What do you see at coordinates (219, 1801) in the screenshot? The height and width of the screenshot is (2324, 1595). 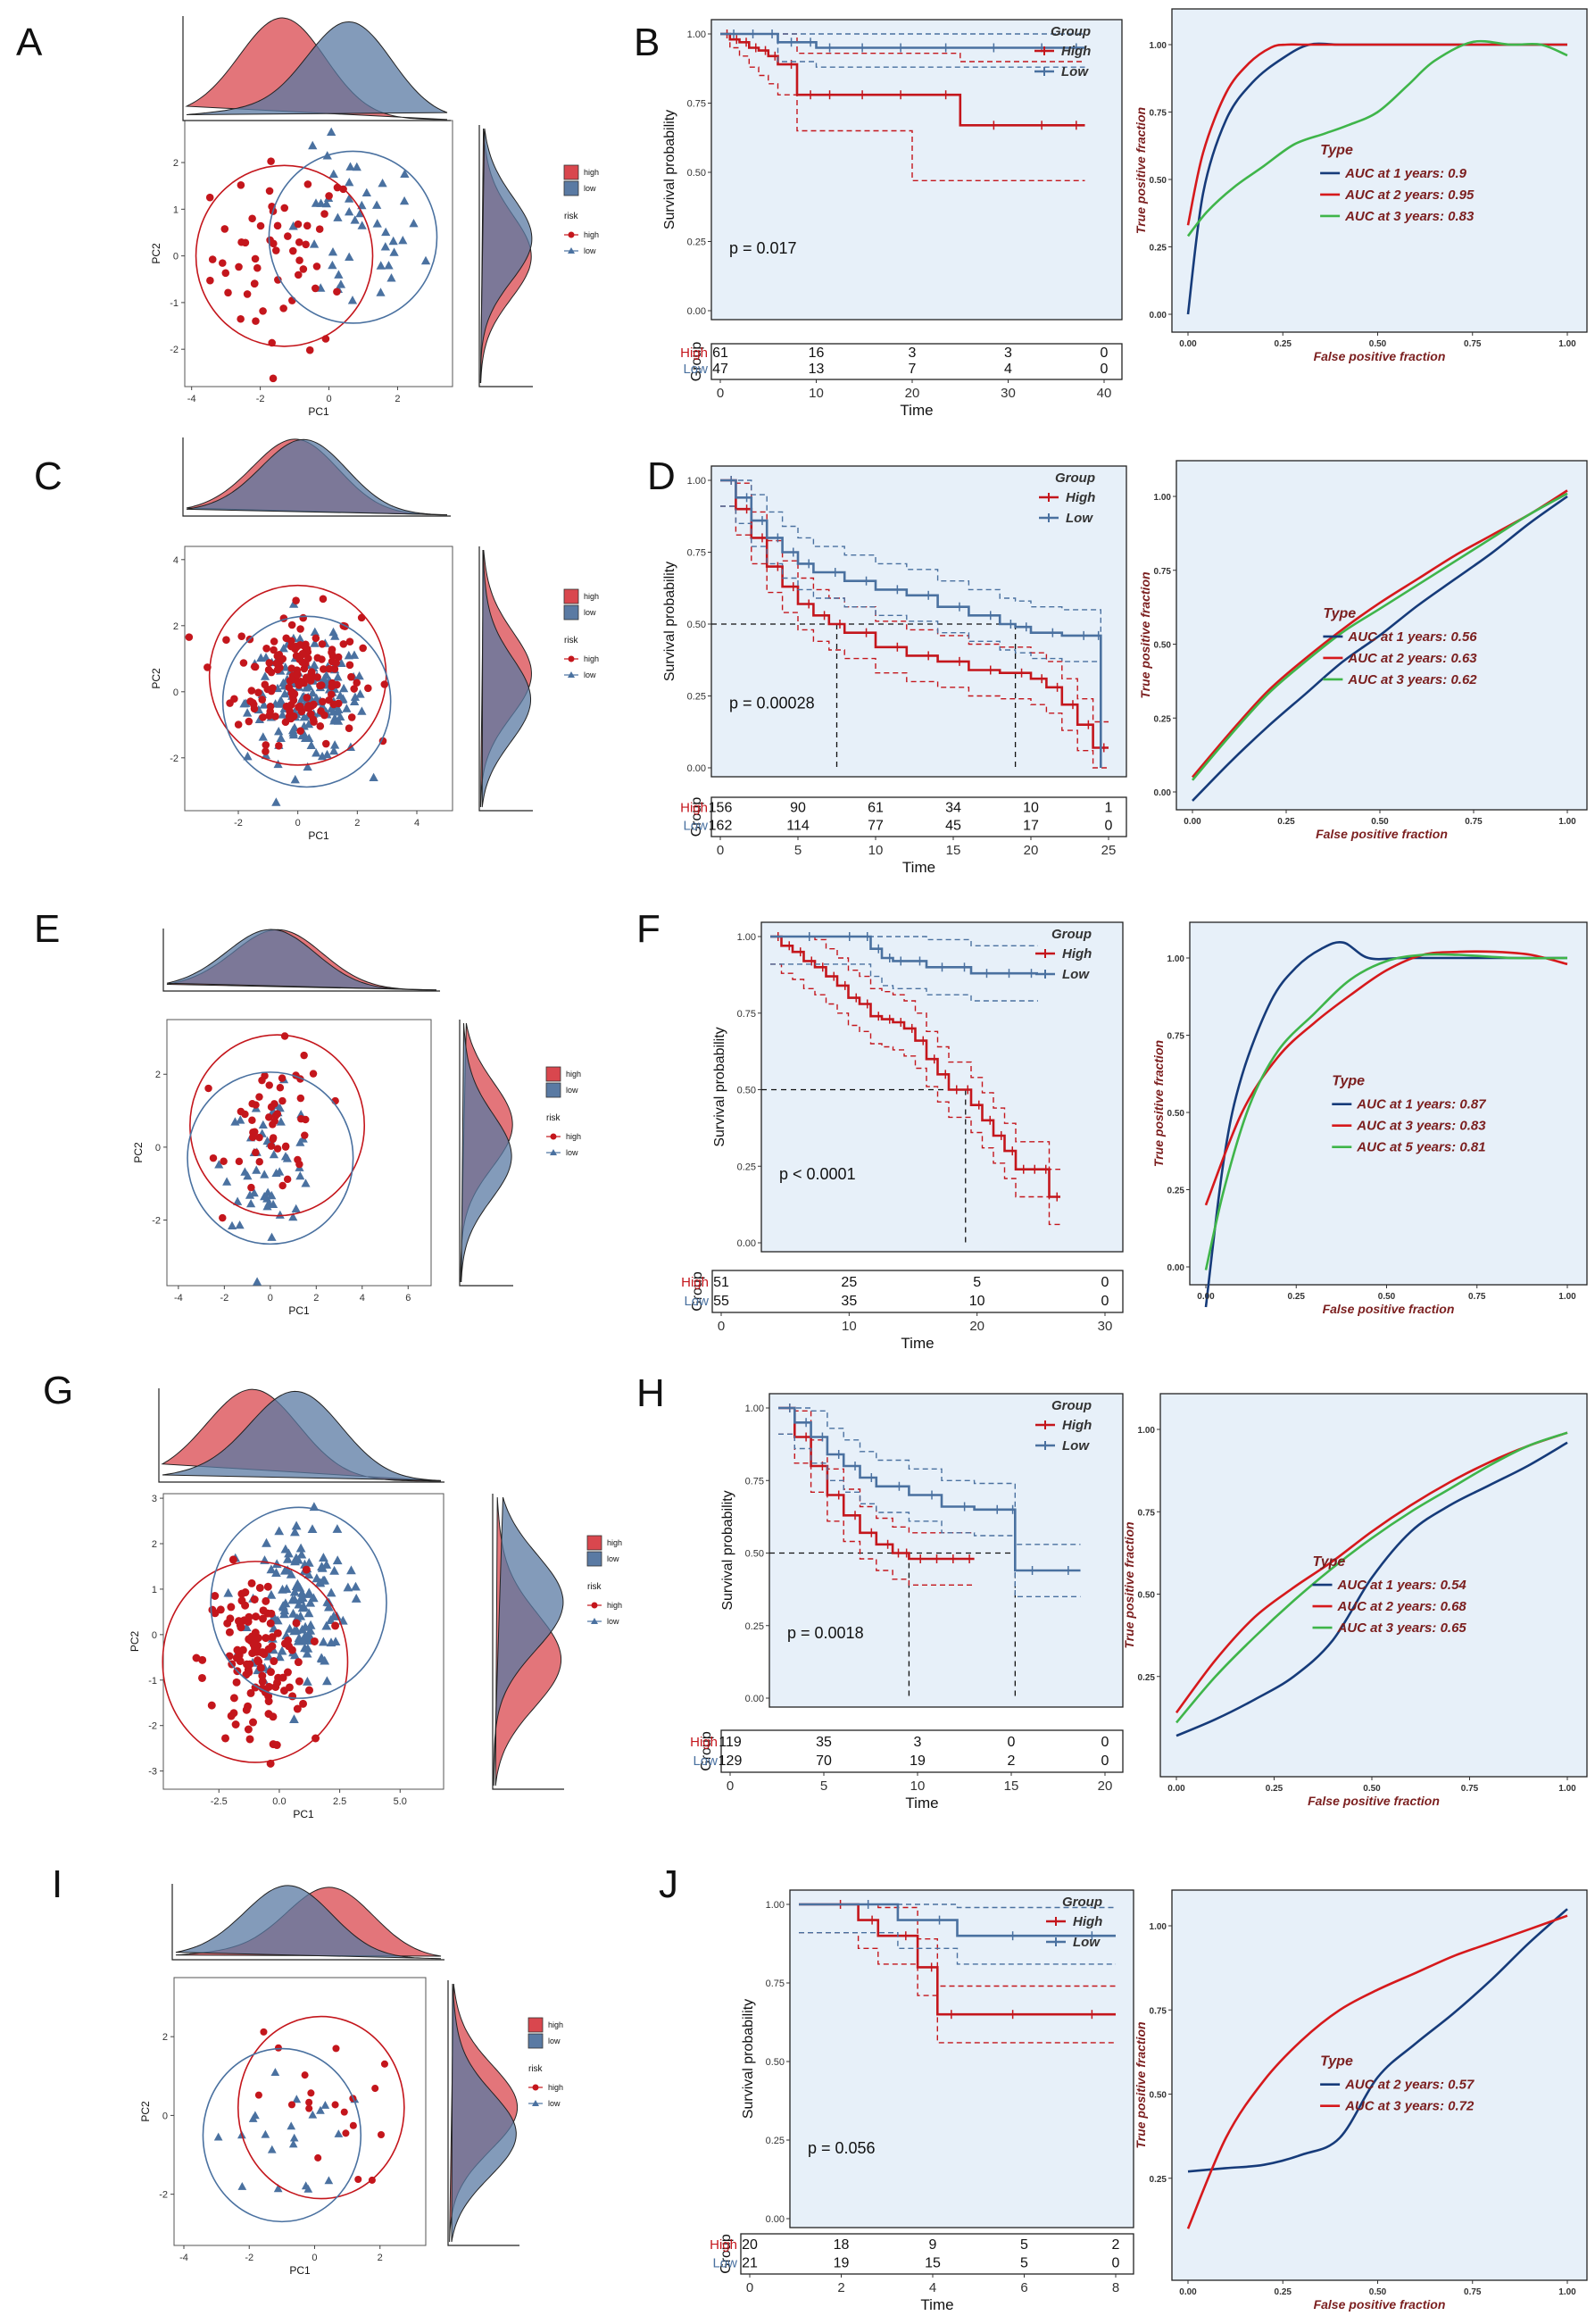 I see `pca-xtick-label: -2.5` at bounding box center [219, 1801].